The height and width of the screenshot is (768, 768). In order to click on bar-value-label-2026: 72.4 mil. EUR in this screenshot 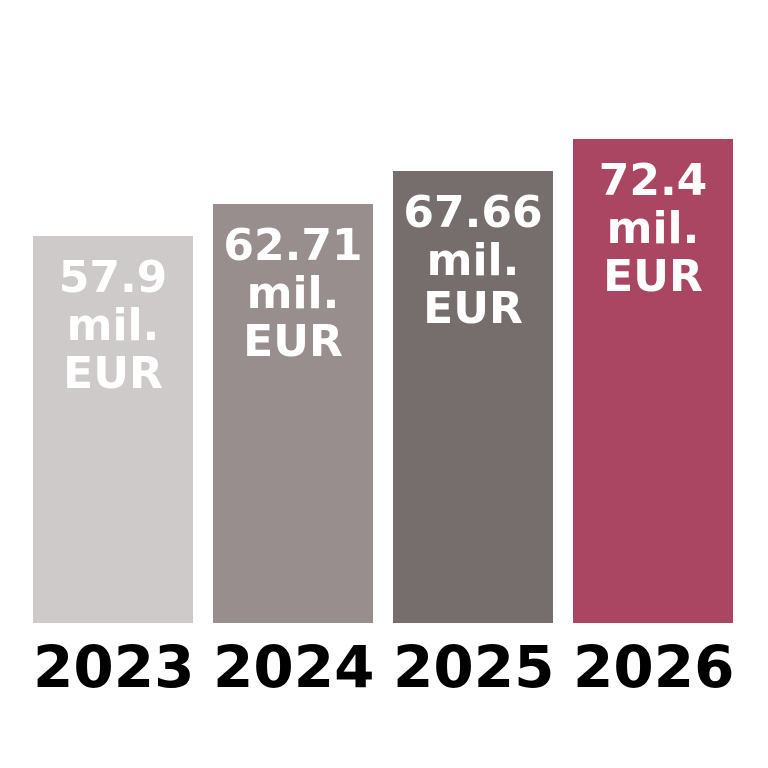, I will do `click(653, 229)`.